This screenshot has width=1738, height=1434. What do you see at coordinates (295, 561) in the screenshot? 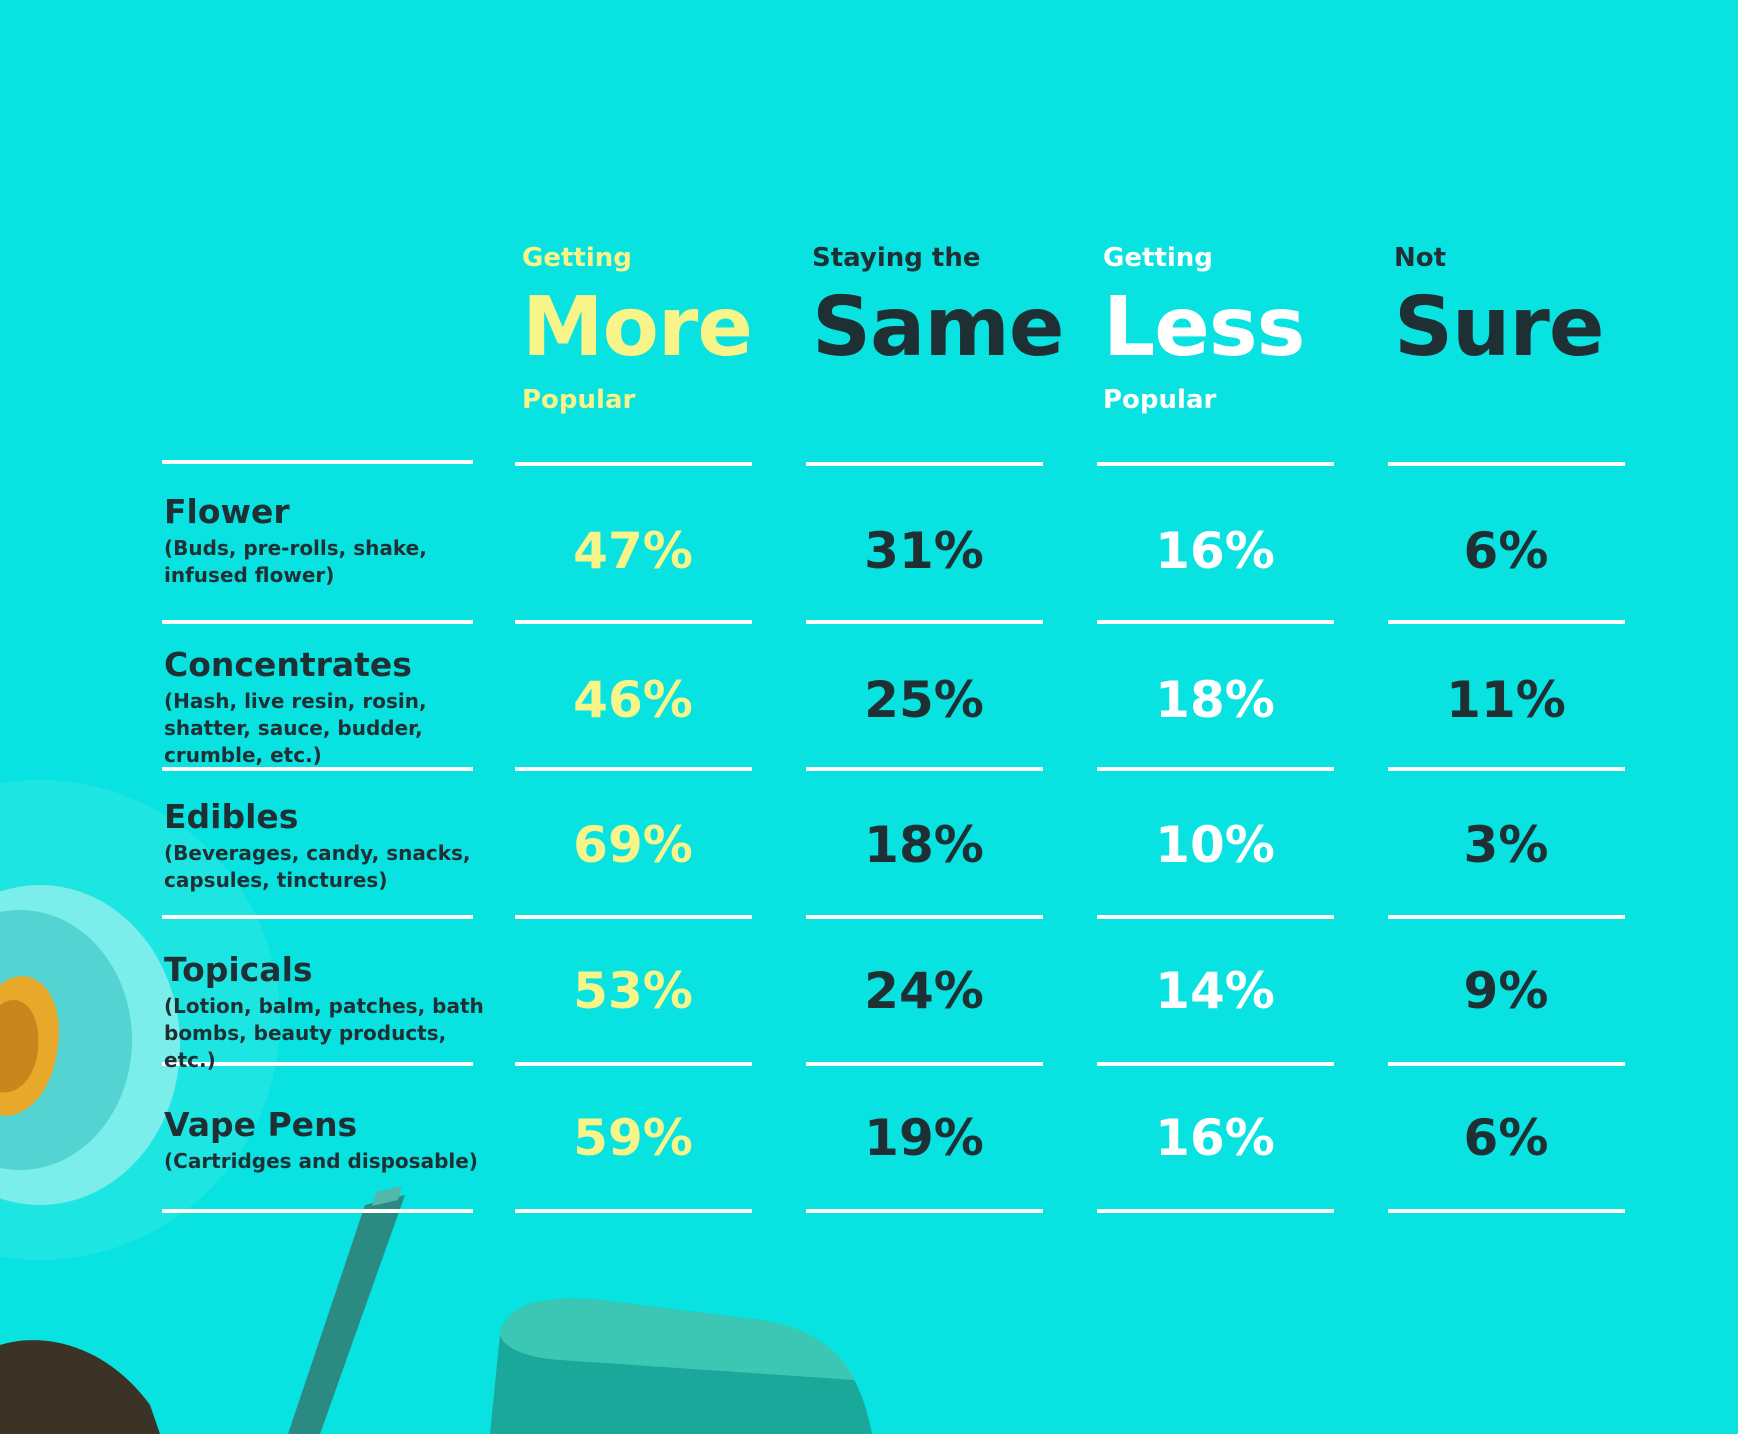
I see `category-description: (Buds, pre-rolls, shake, infused flower)` at bounding box center [295, 561].